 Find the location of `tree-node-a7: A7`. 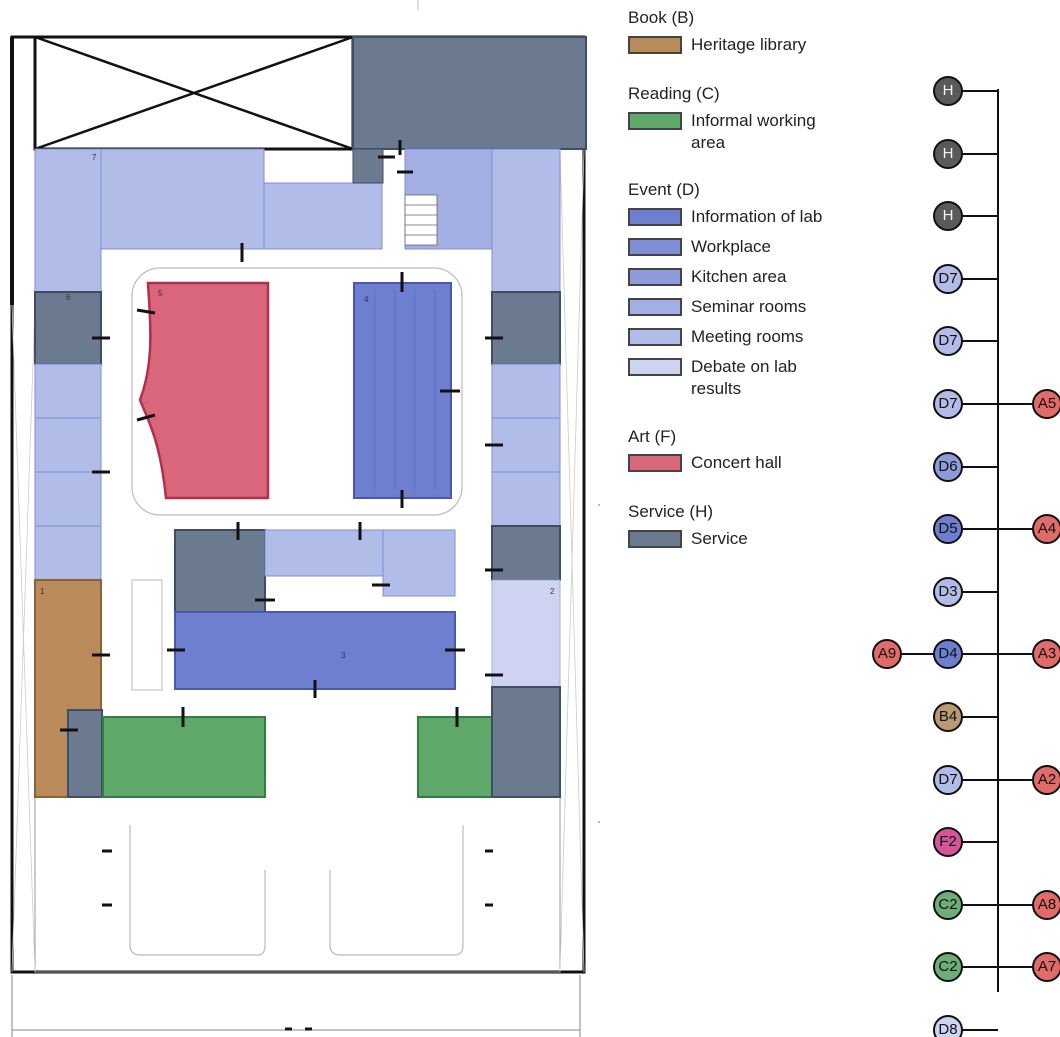

tree-node-a7: A7 is located at coordinates (1046, 967).